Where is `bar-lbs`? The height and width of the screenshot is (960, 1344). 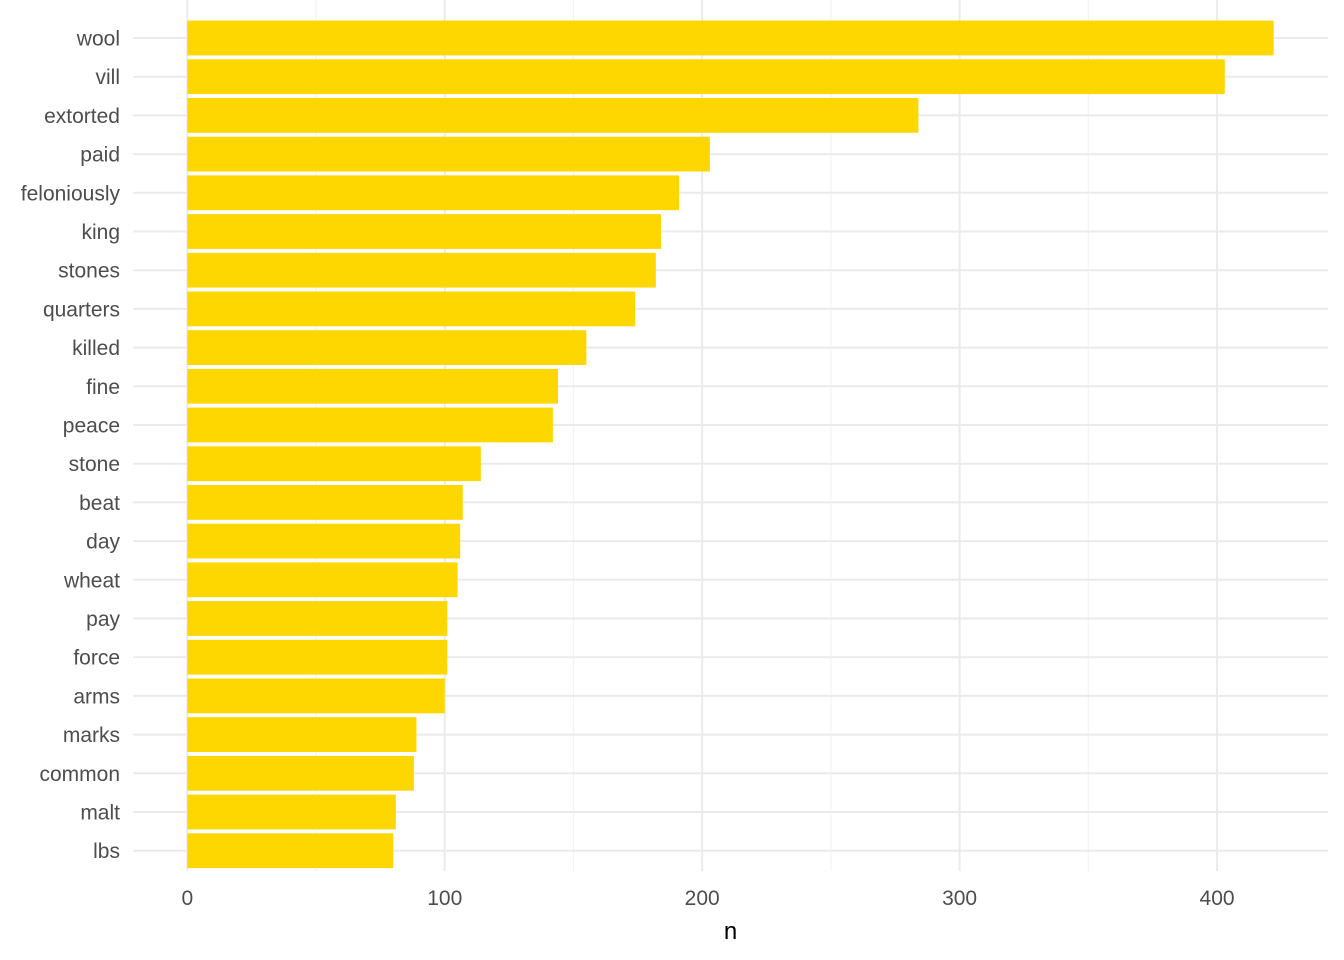 bar-lbs is located at coordinates (290, 851).